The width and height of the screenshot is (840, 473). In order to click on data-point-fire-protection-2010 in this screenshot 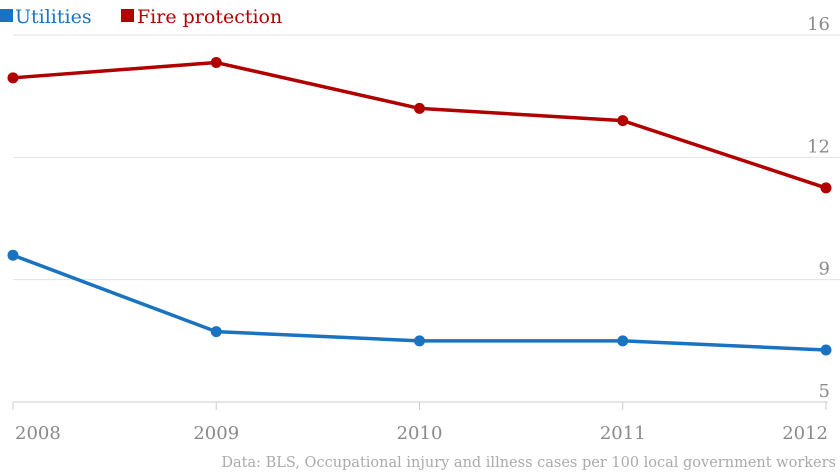, I will do `click(419, 108)`.